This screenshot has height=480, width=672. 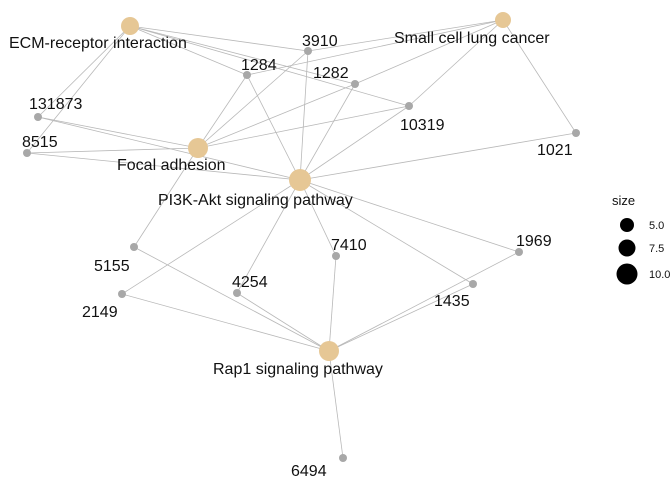 I want to click on legend-dot-medium, so click(x=627, y=248).